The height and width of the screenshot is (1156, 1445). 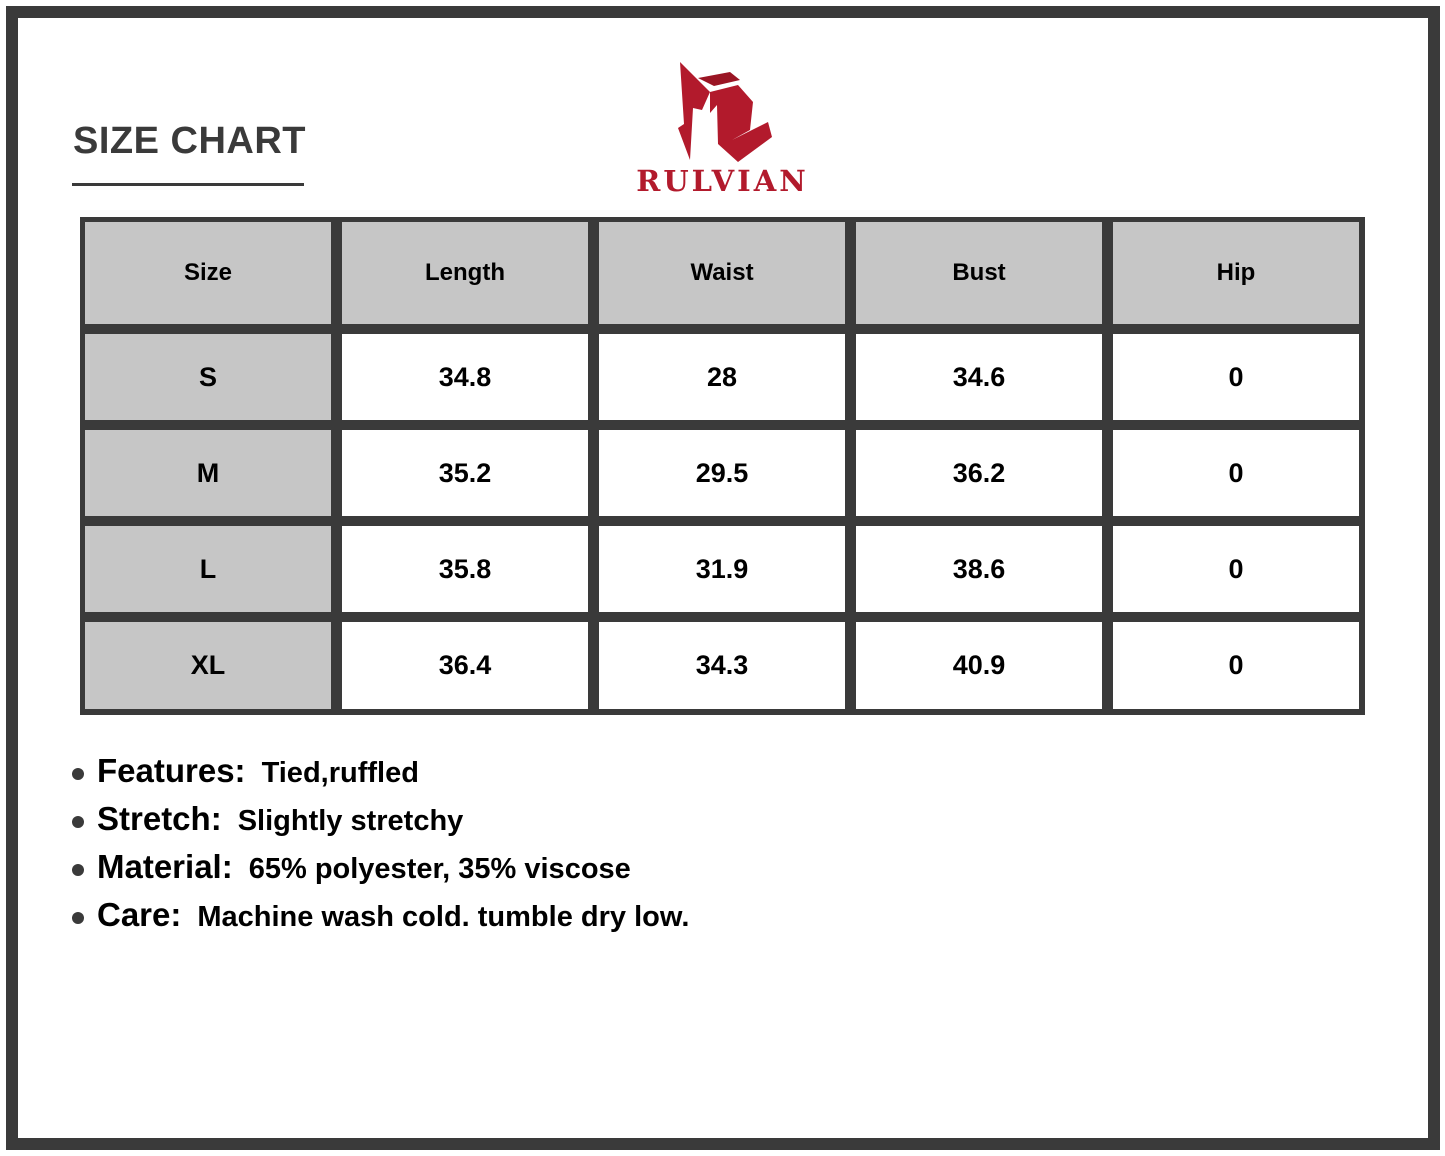 I want to click on page-title: SIZE CHART, so click(x=189, y=141).